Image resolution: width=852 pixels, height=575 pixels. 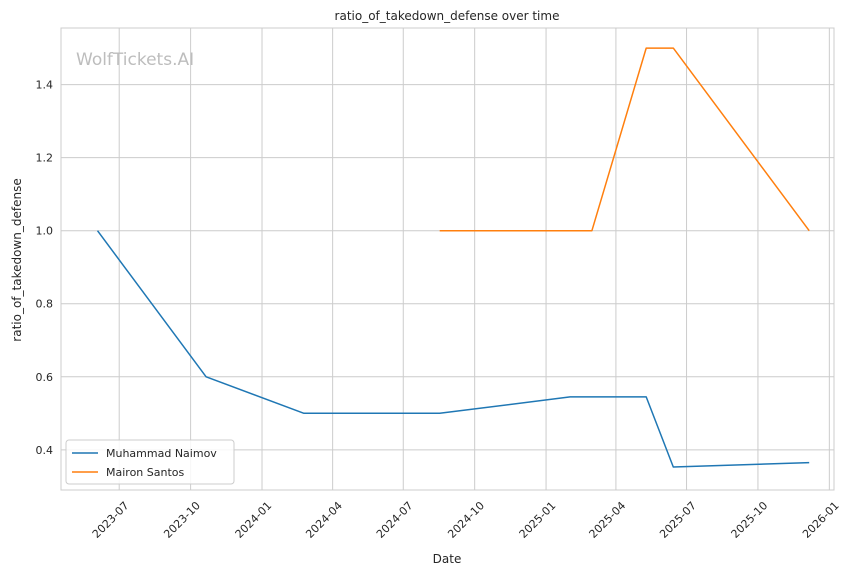 What do you see at coordinates (447, 16) in the screenshot?
I see `chart-title: ratio_of_takedown_defense over time` at bounding box center [447, 16].